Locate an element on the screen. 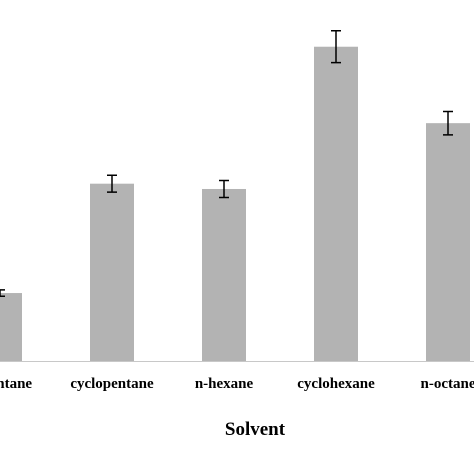 This screenshot has height=474, width=474. error-bar-cyclohexane is located at coordinates (336, 47).